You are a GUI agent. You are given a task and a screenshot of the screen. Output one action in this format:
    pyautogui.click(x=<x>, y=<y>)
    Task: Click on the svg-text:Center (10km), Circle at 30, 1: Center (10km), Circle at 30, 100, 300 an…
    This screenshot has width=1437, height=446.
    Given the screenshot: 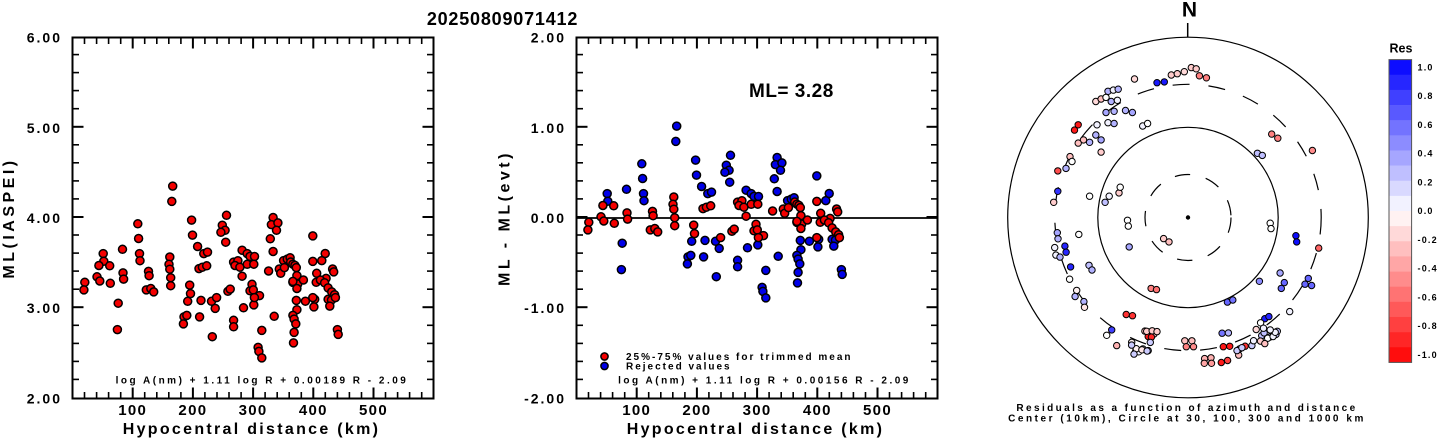 What is the action you would take?
    pyautogui.click(x=1187, y=419)
    